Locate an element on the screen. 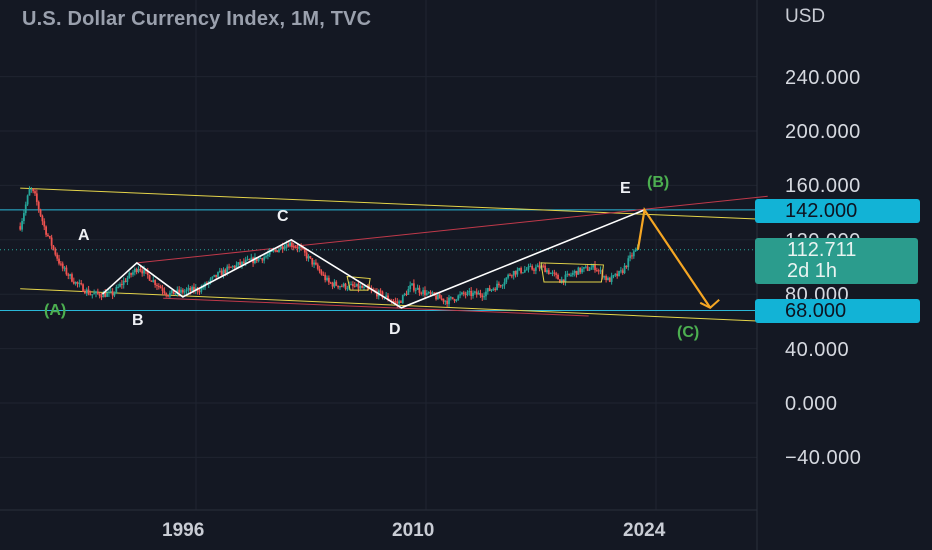  projection-line is located at coordinates (674, 257).